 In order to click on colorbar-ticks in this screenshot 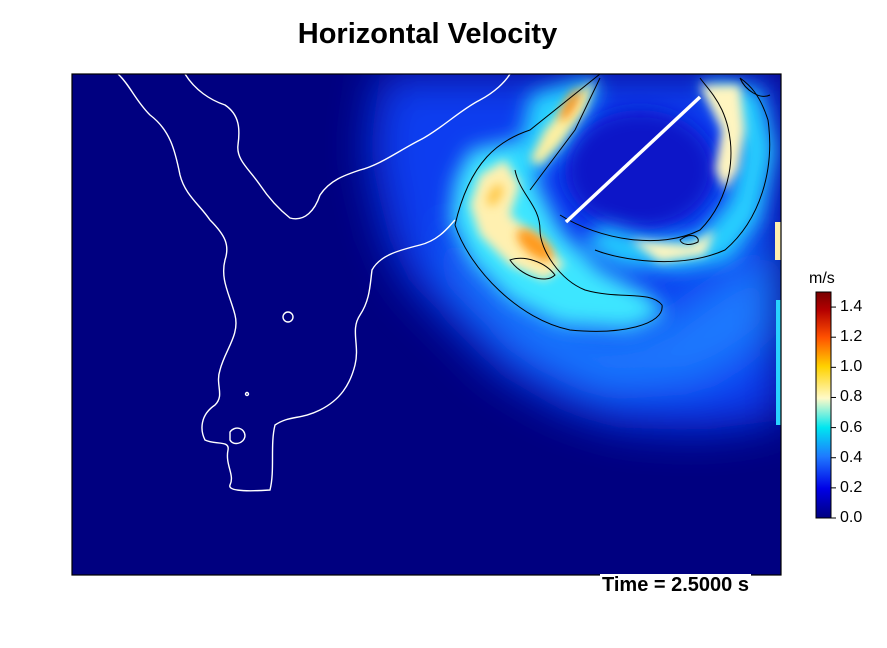, I will do `click(833, 412)`.